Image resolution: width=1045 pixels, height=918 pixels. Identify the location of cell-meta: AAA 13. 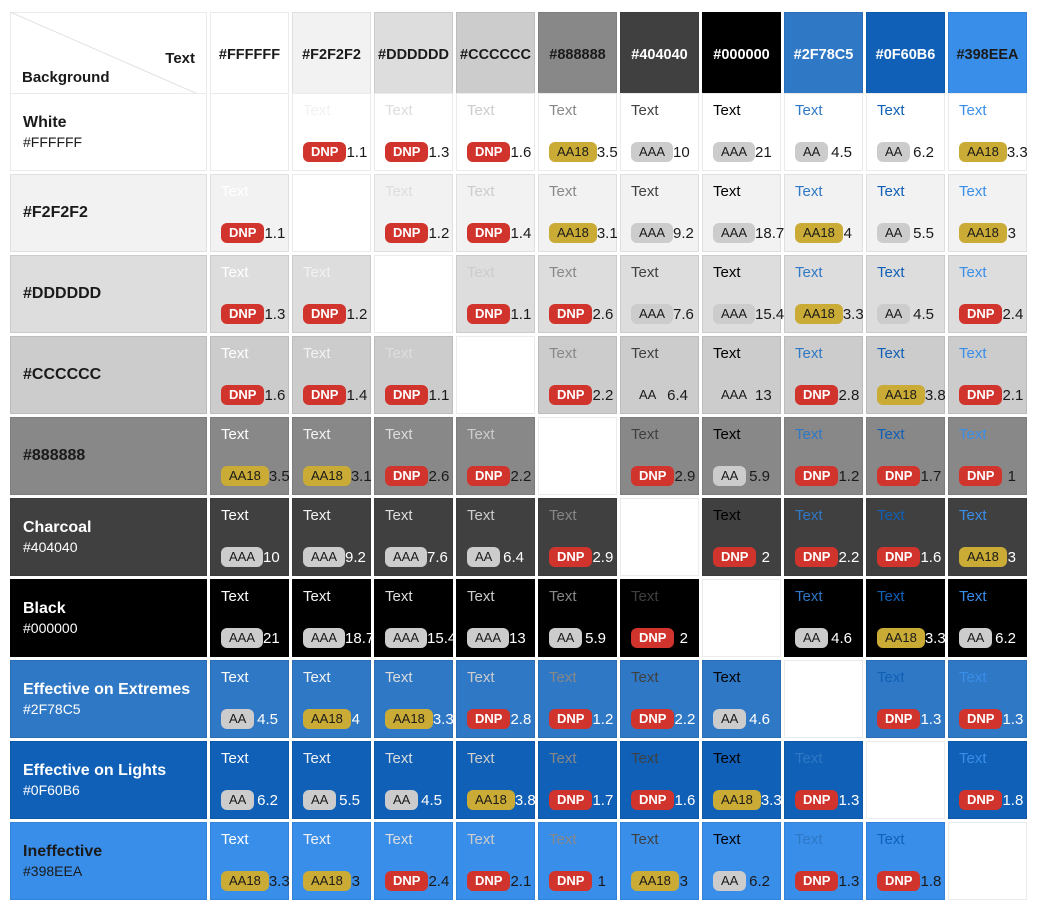
(742, 395).